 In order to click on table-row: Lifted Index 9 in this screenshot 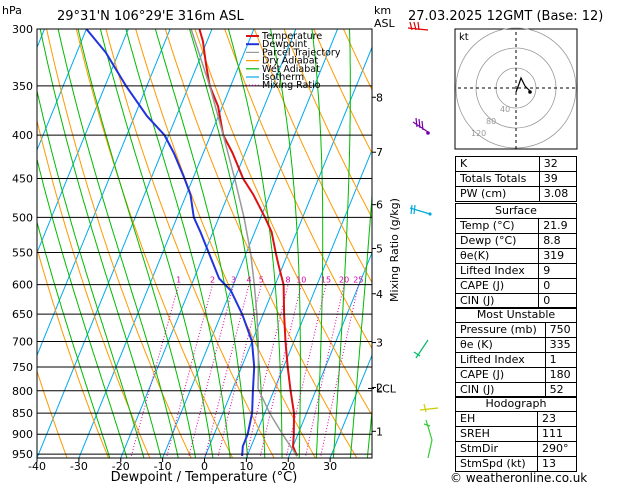, I will do `click(515, 271)`.